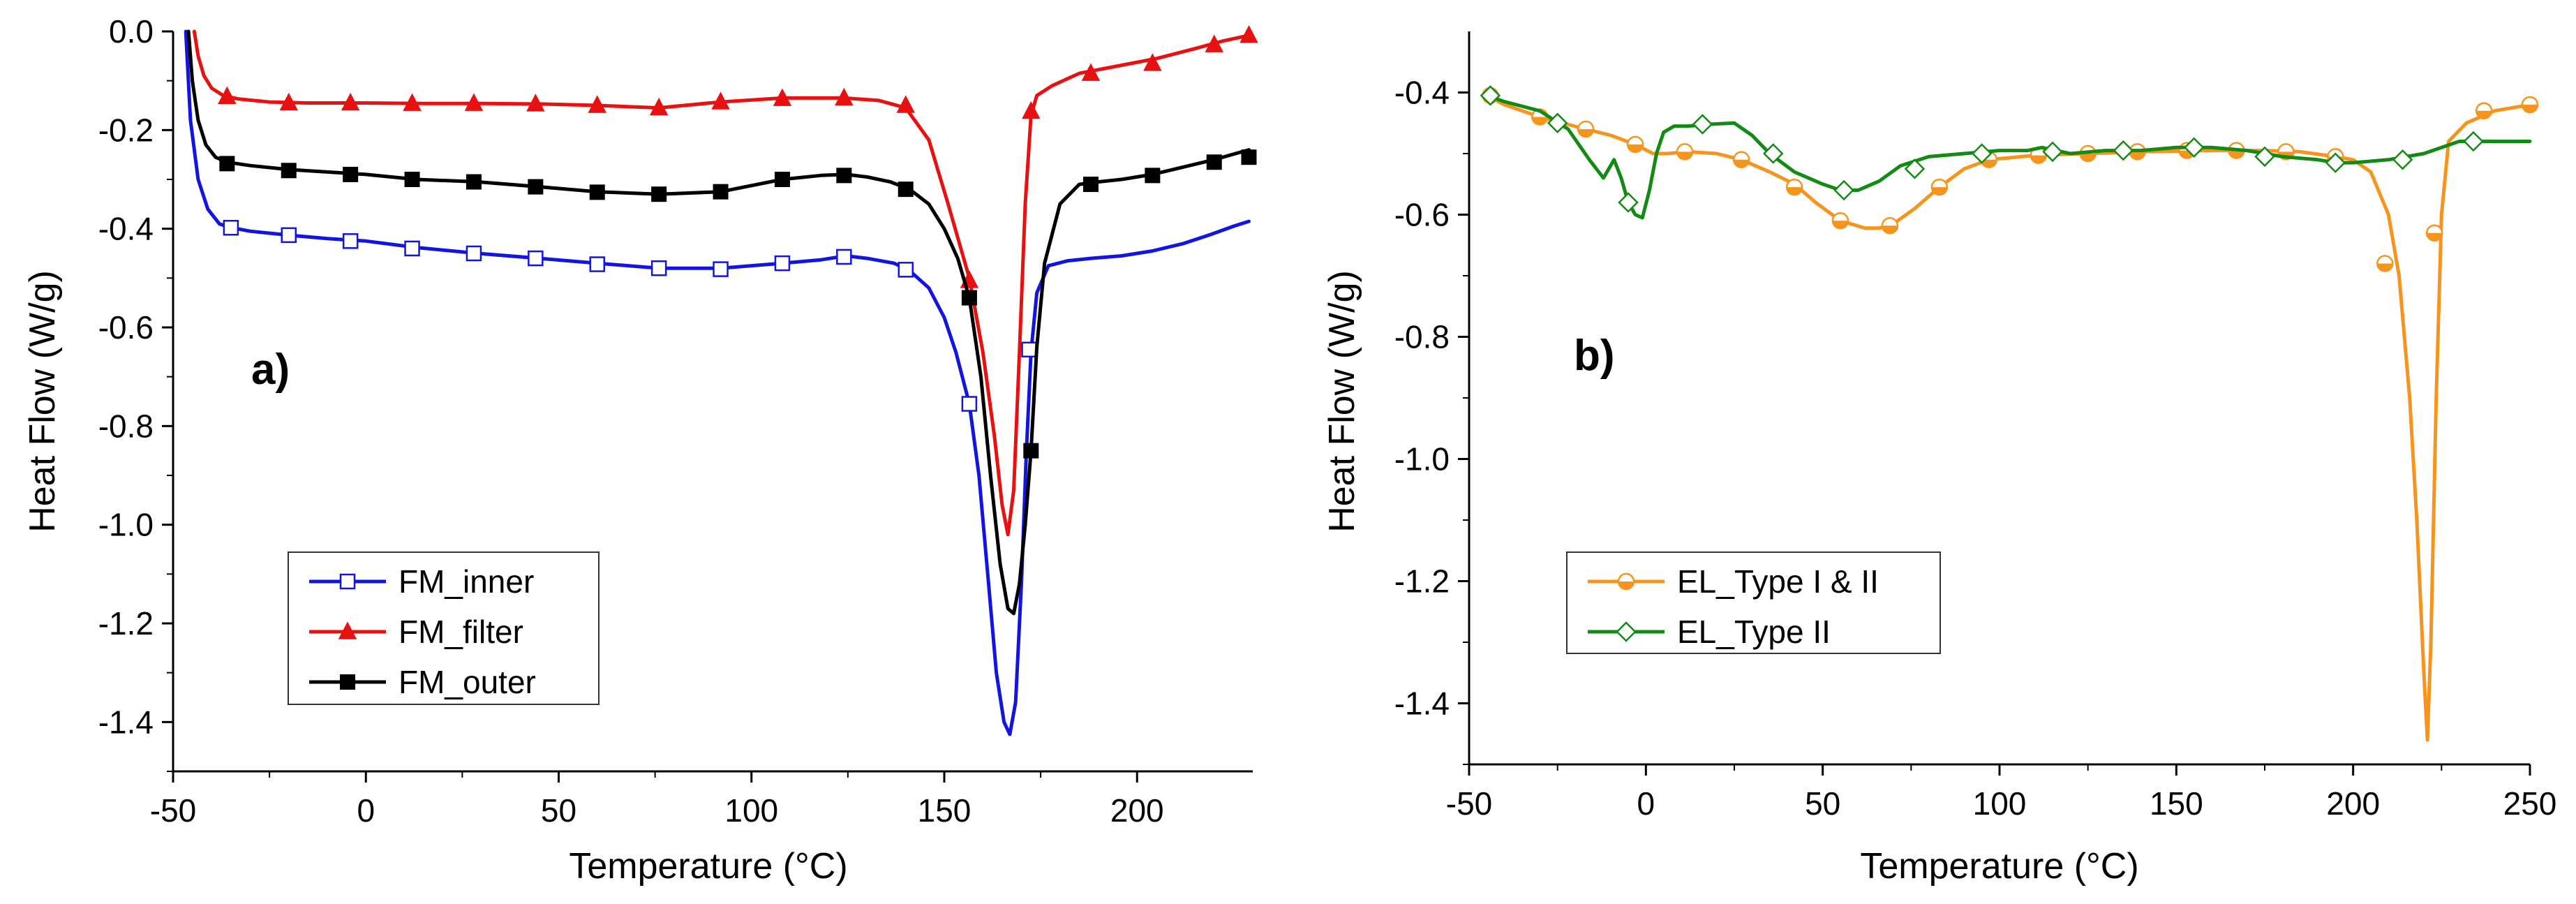  Describe the element at coordinates (42, 401) in the screenshot. I see `panel-a-y-axis-title: Heat Flow (W/g)` at that location.